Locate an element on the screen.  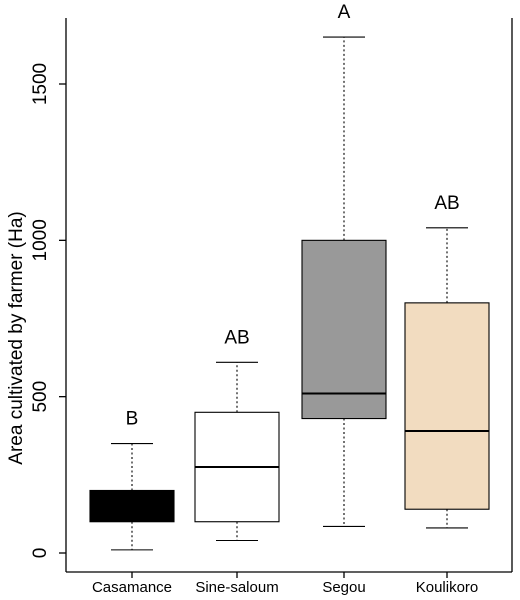
box-group-casamance: B is located at coordinates (132, 480).